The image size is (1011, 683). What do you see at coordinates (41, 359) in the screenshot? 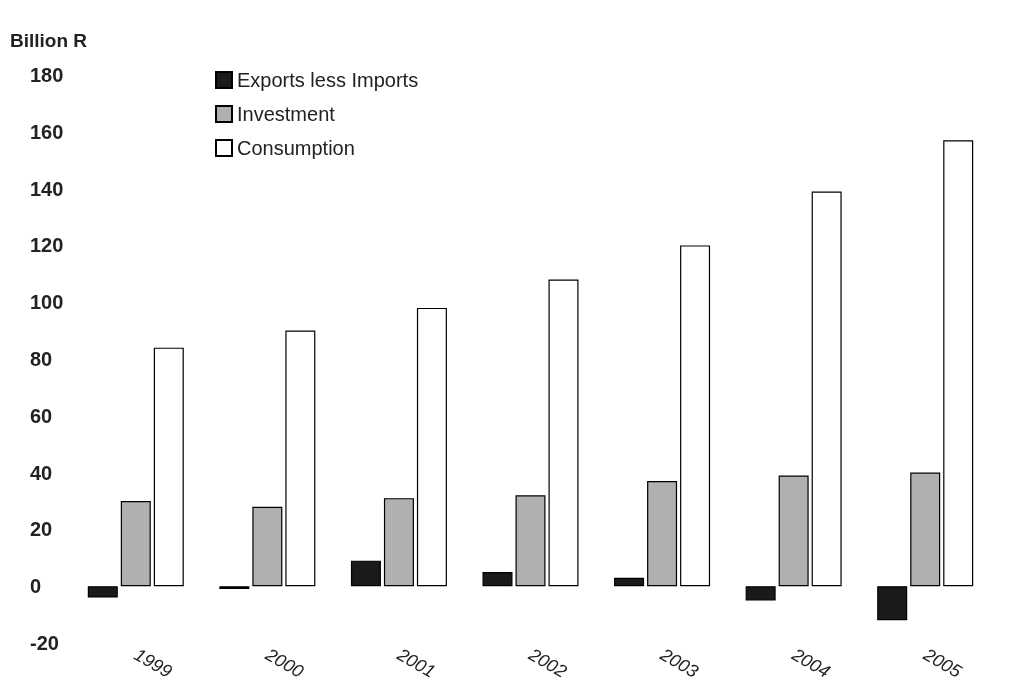
I see `y-tick-label: 80` at bounding box center [41, 359].